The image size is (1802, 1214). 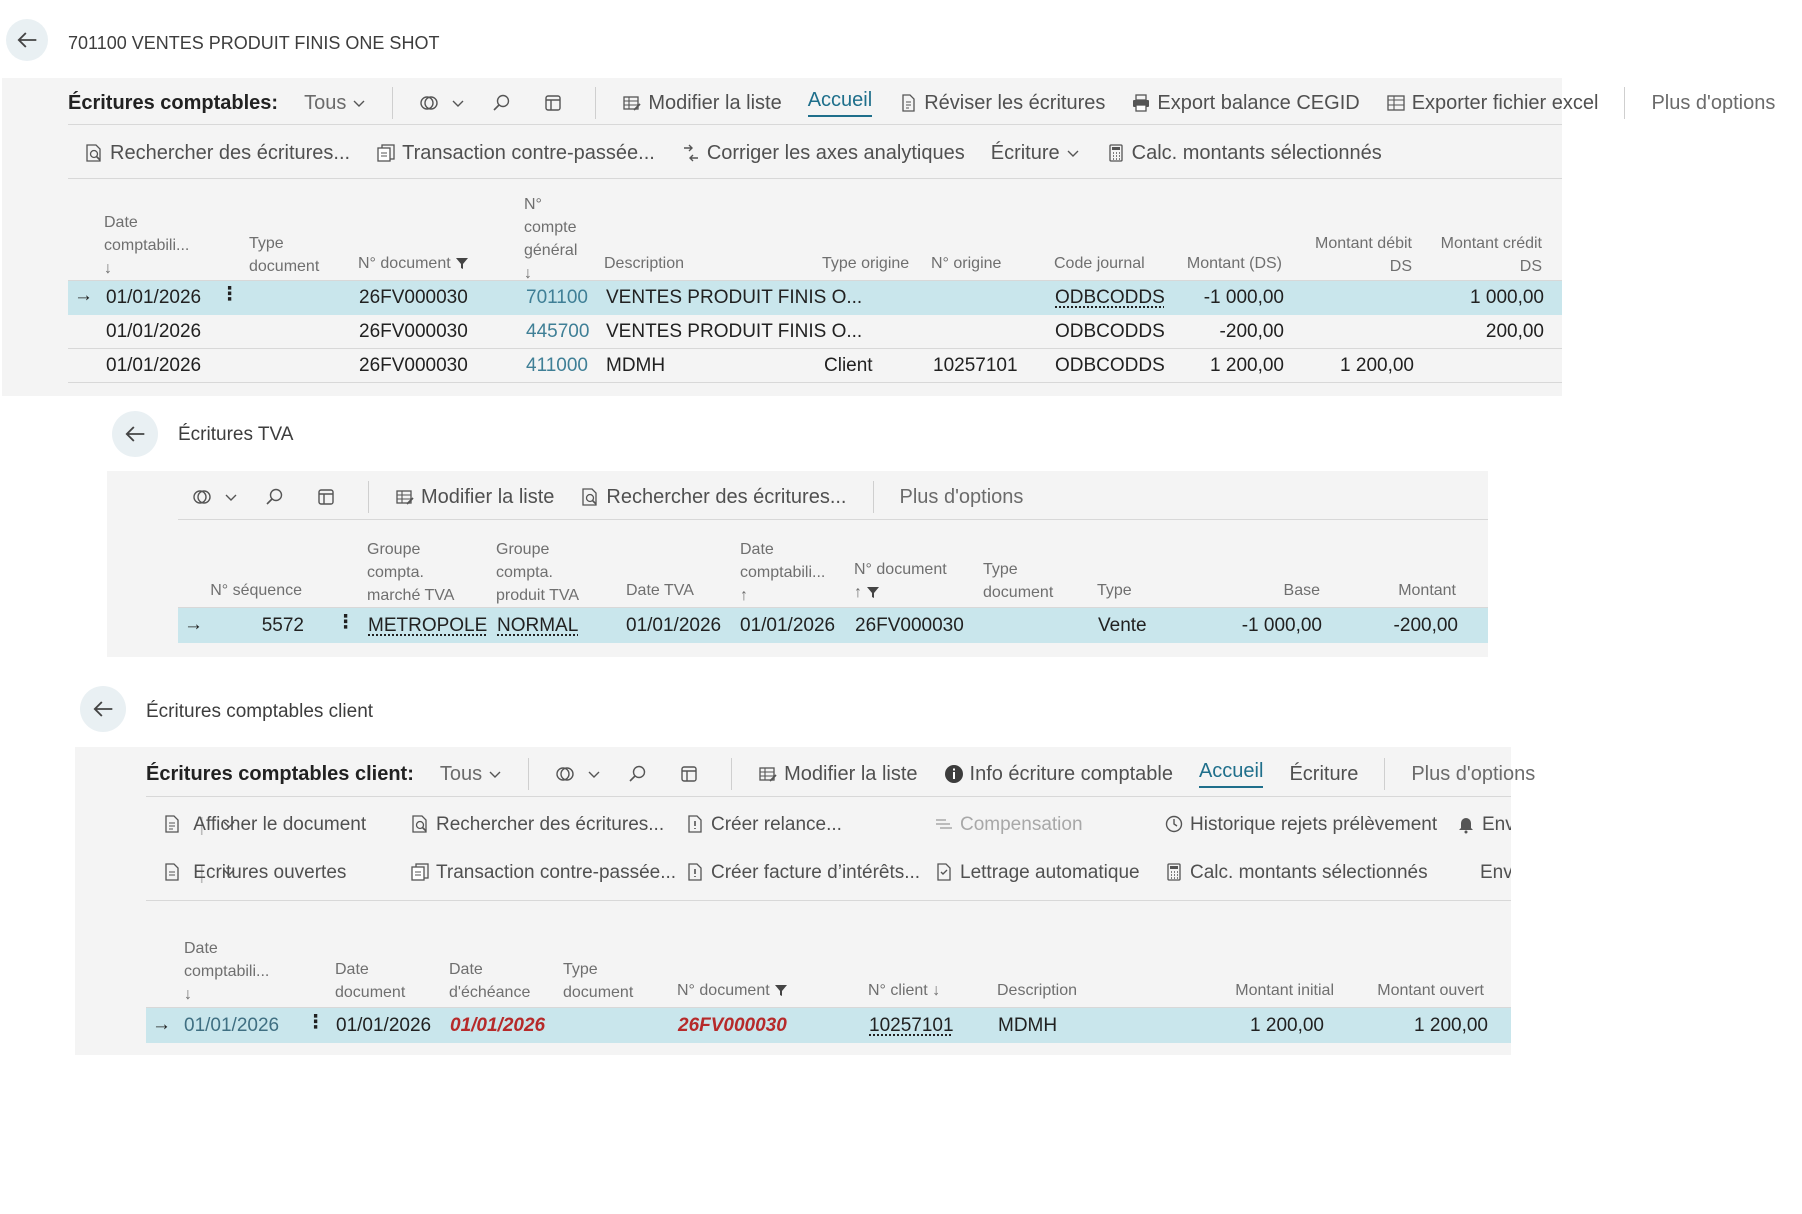 What do you see at coordinates (1114, 590) in the screenshot?
I see `col-header-type: Type` at bounding box center [1114, 590].